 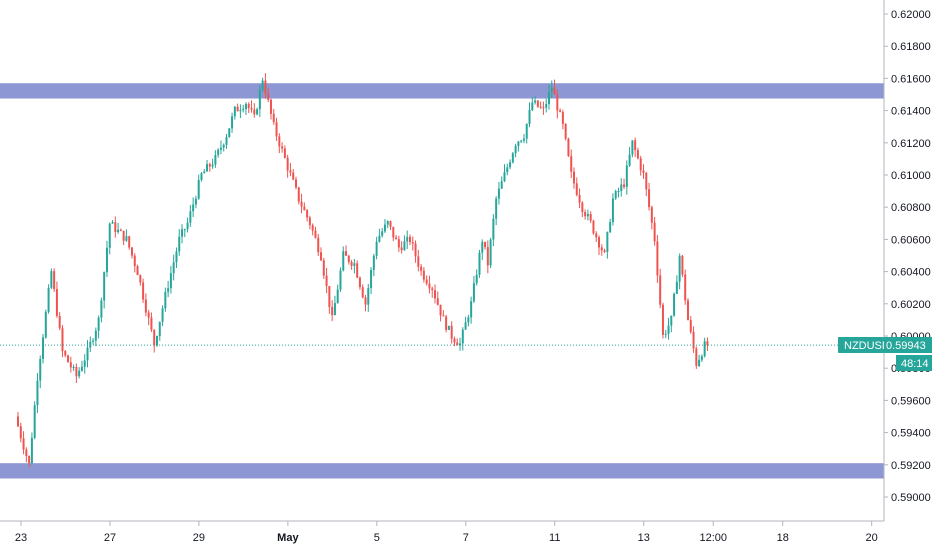 What do you see at coordinates (872, 538) in the screenshot?
I see `x-tick-label: 20` at bounding box center [872, 538].